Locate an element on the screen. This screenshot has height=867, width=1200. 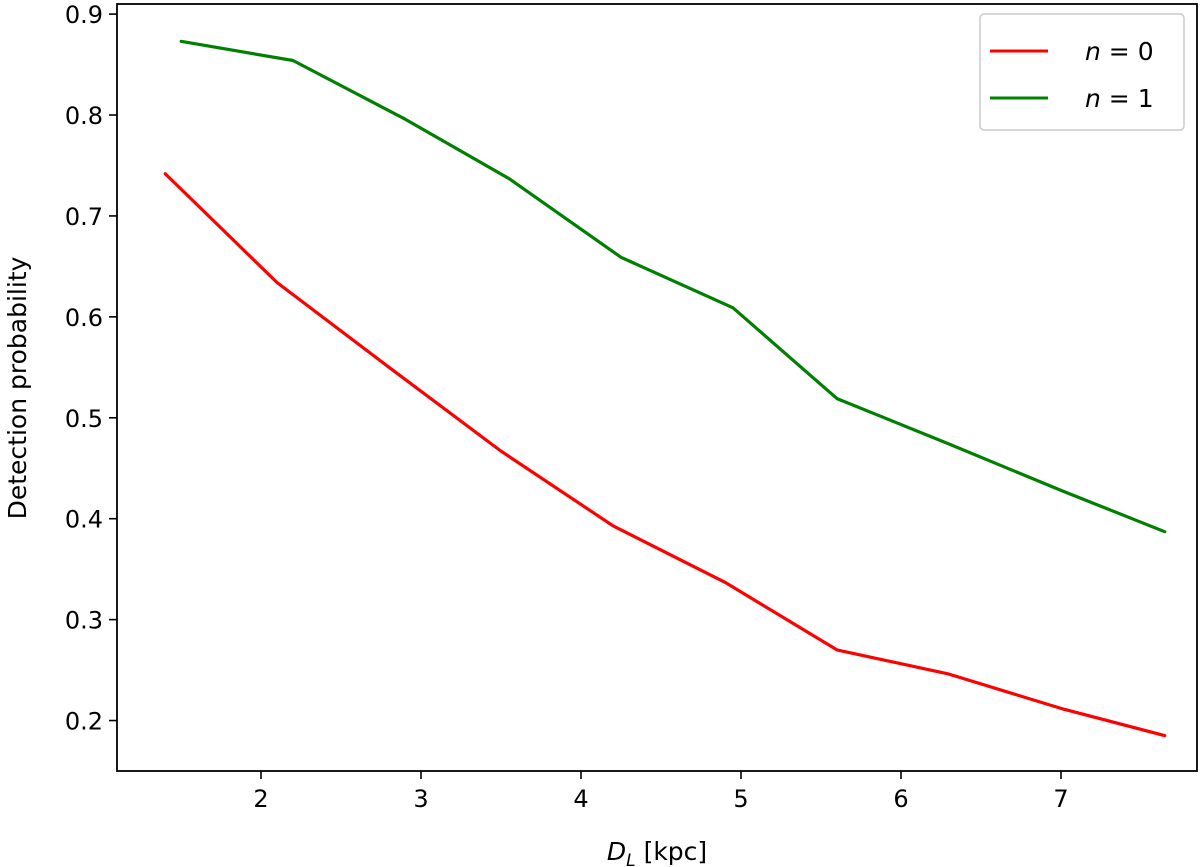
x-tick-label: 3 is located at coordinates (420, 799).